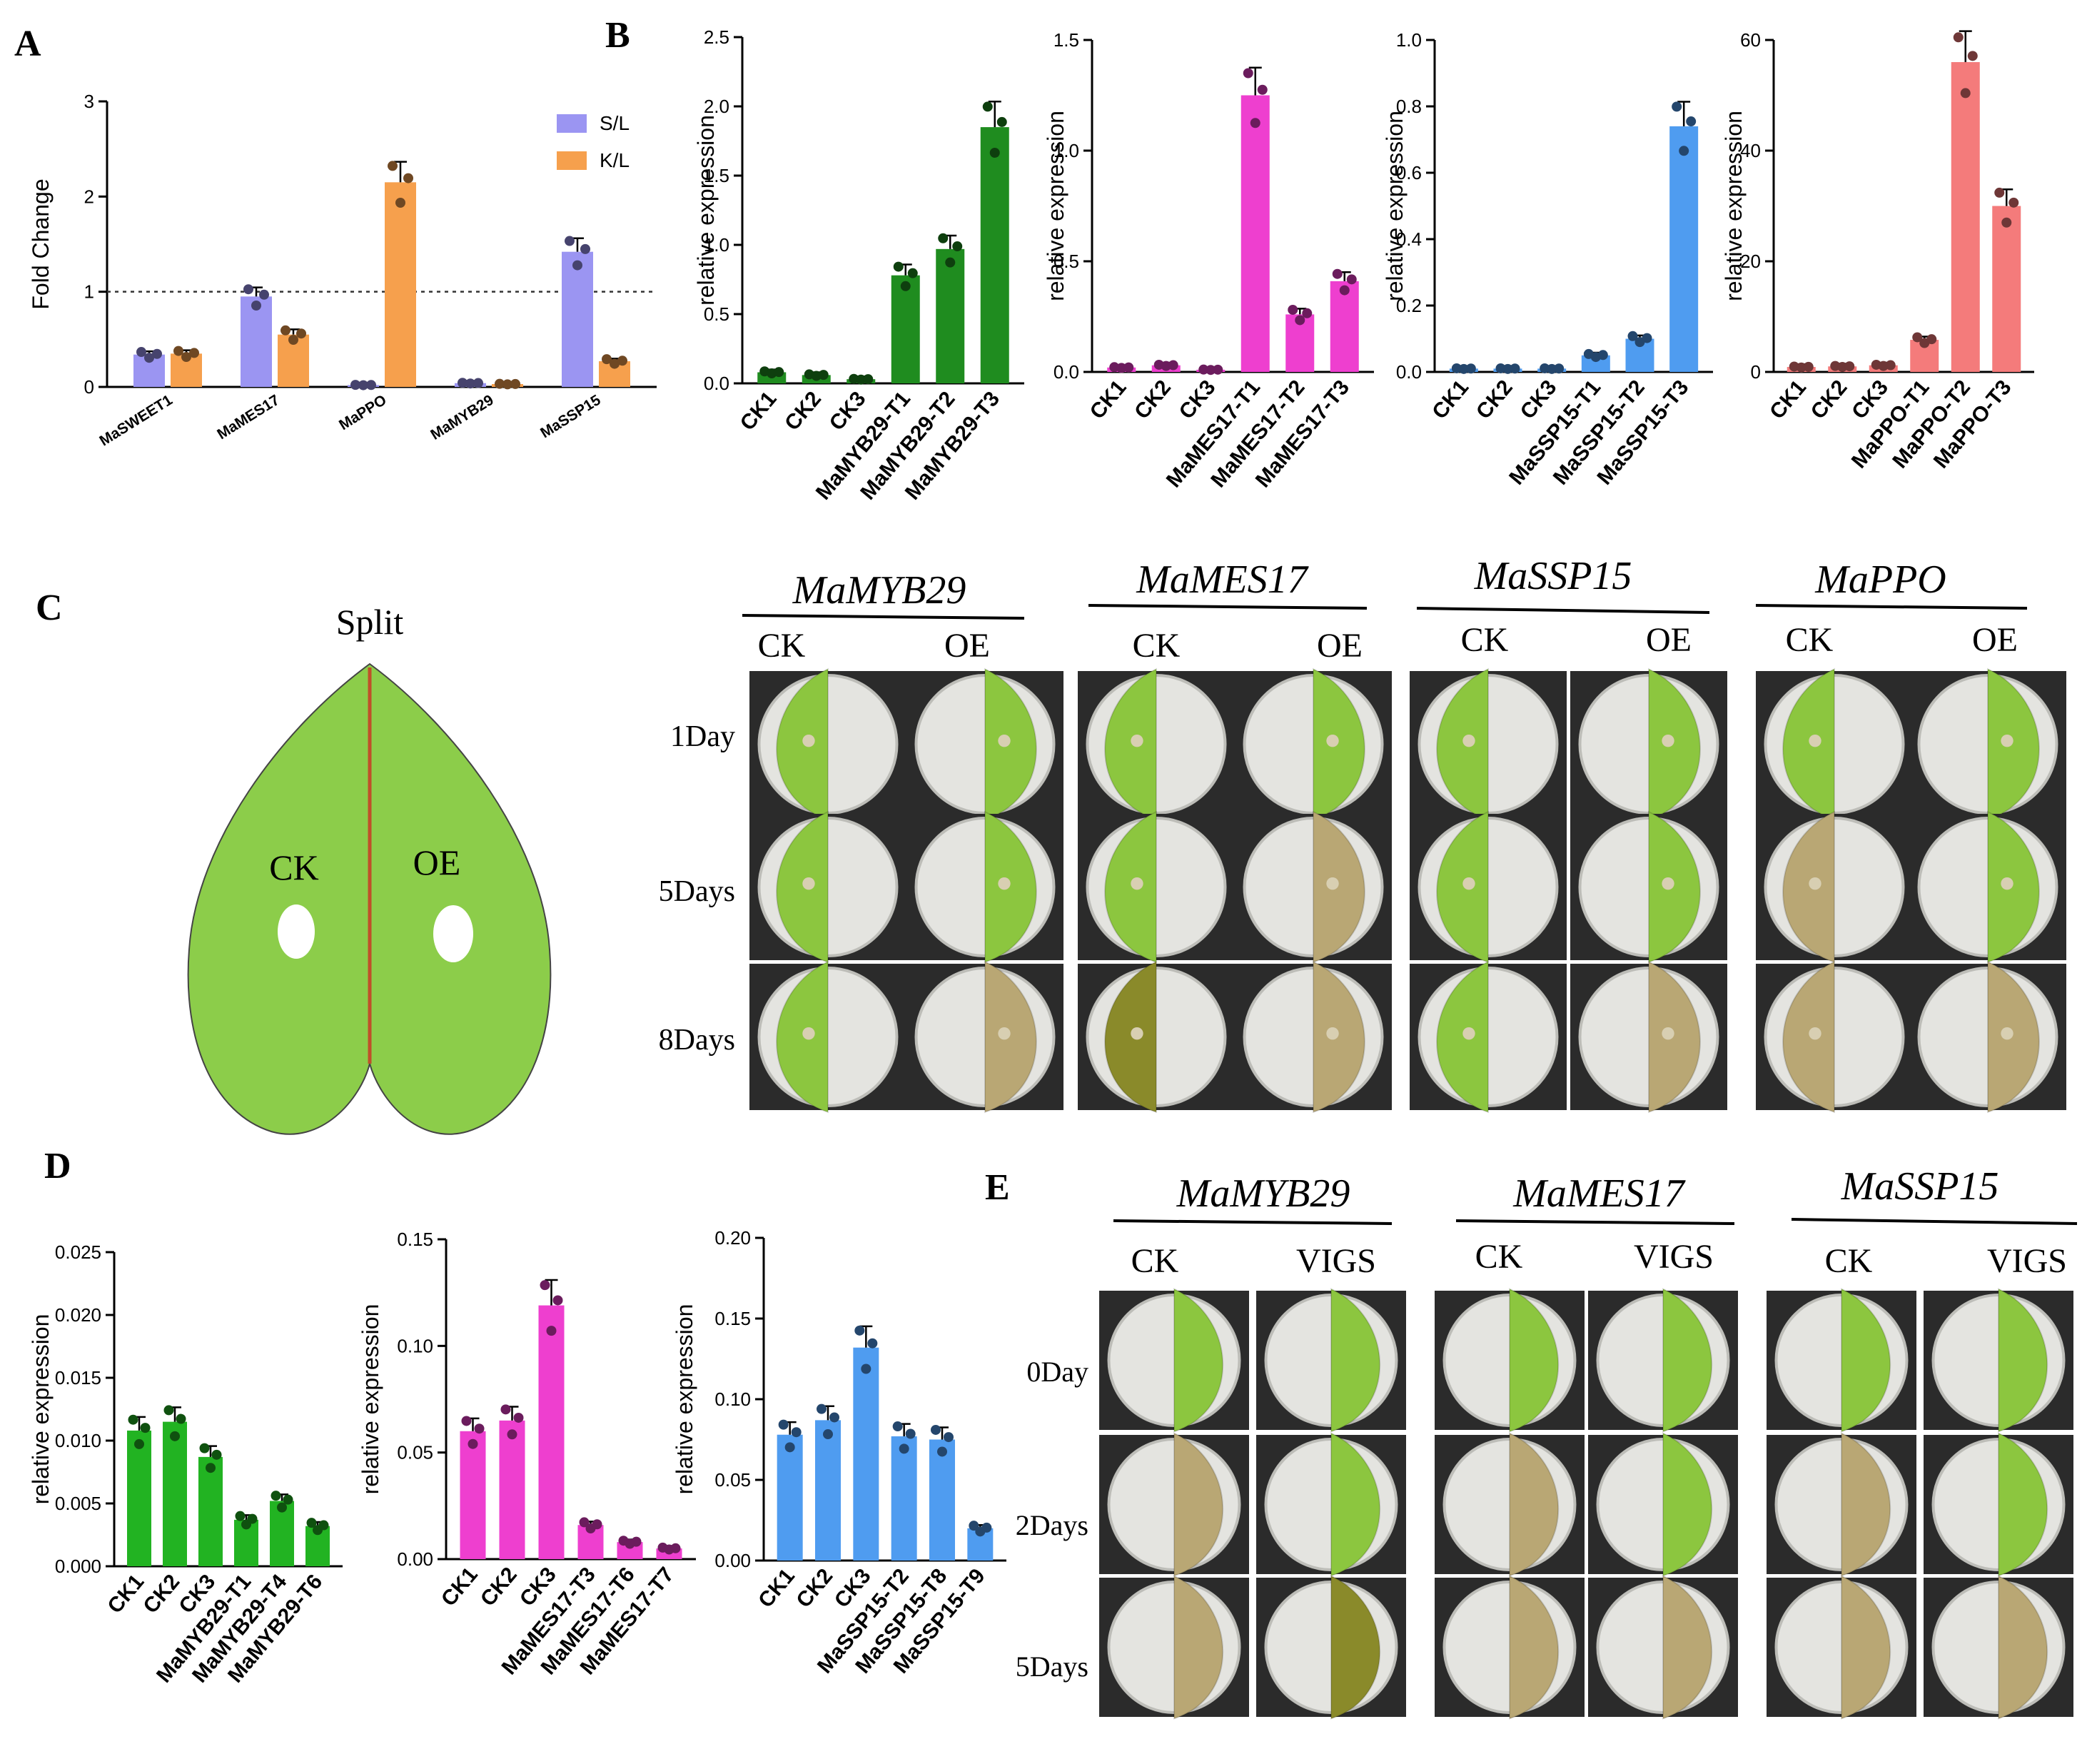 The width and height of the screenshot is (2097, 1764). I want to click on y-axis-title: relative expression, so click(370, 1399).